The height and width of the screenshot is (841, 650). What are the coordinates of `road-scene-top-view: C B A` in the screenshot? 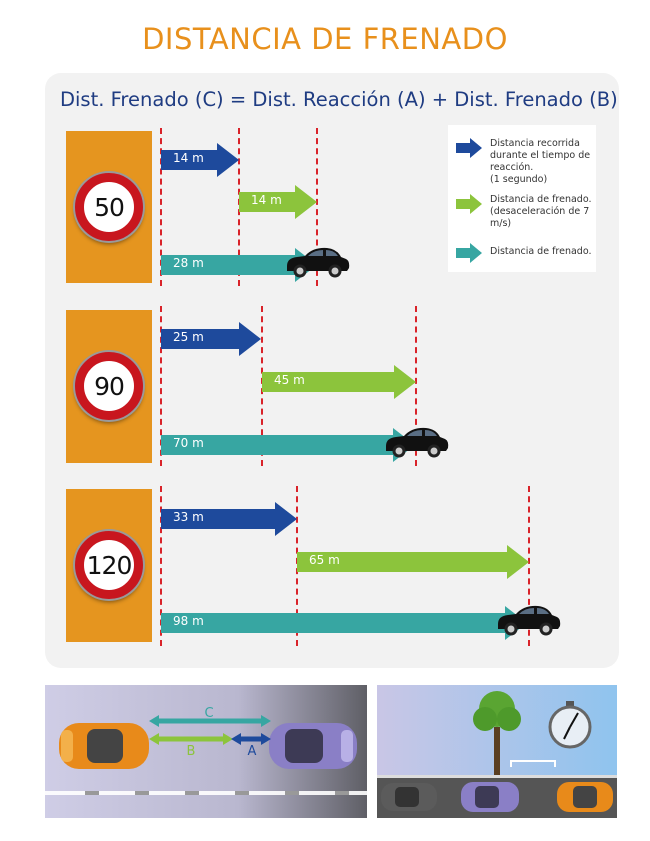 It's located at (206, 751).